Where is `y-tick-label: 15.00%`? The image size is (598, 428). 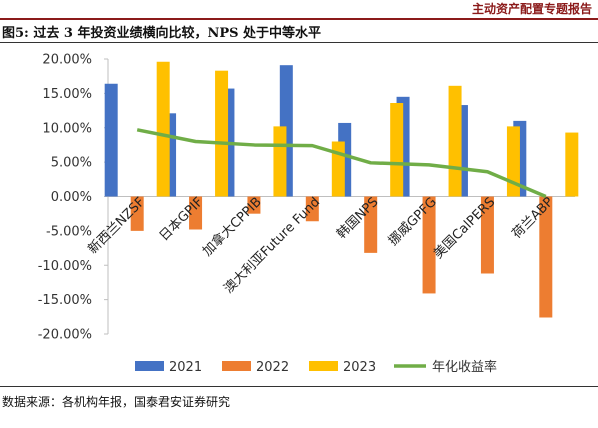
y-tick-label: 15.00% is located at coordinates (67, 94).